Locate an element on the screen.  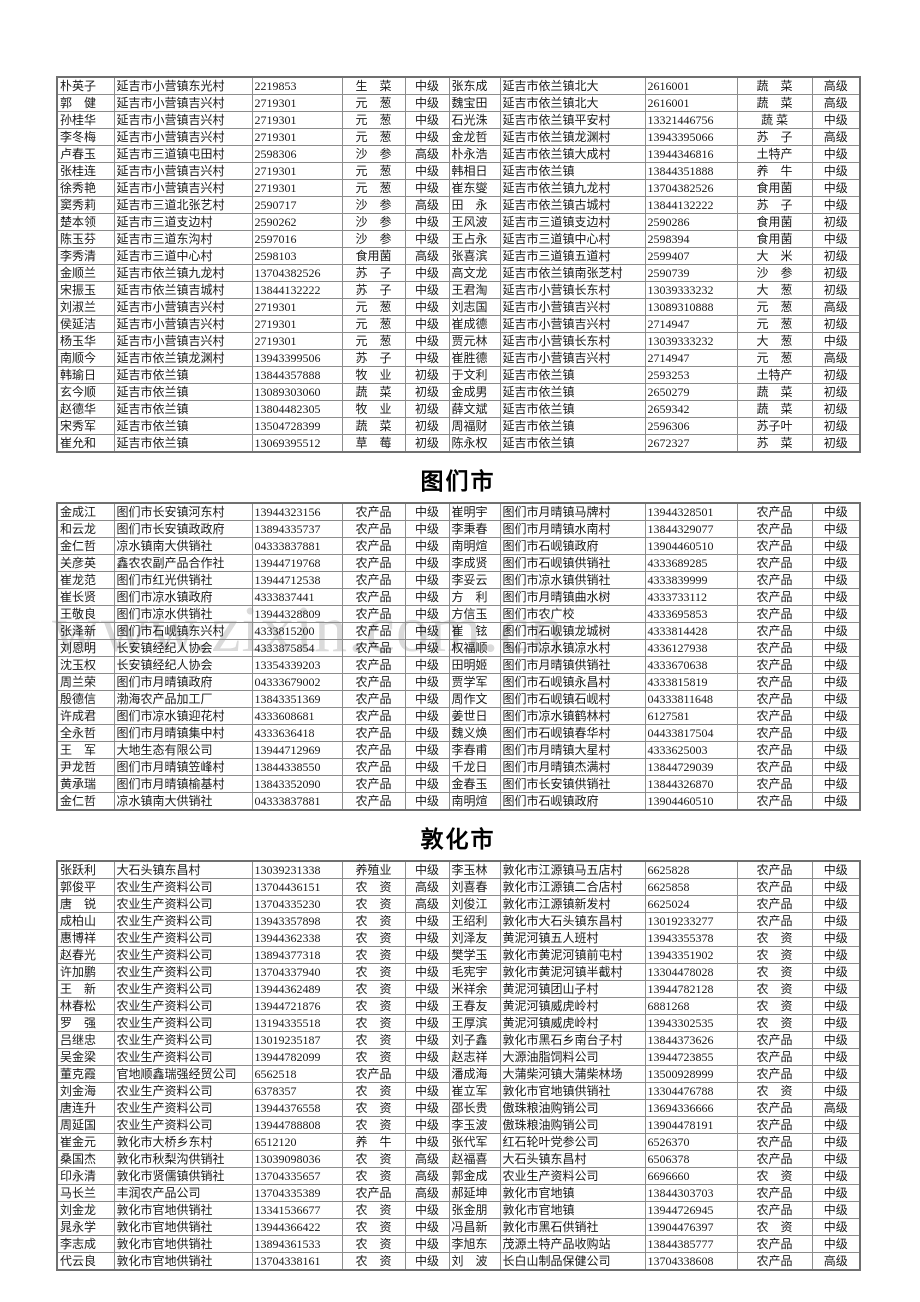
cell-name: 郭金成 is located at coordinates (474, 1176).